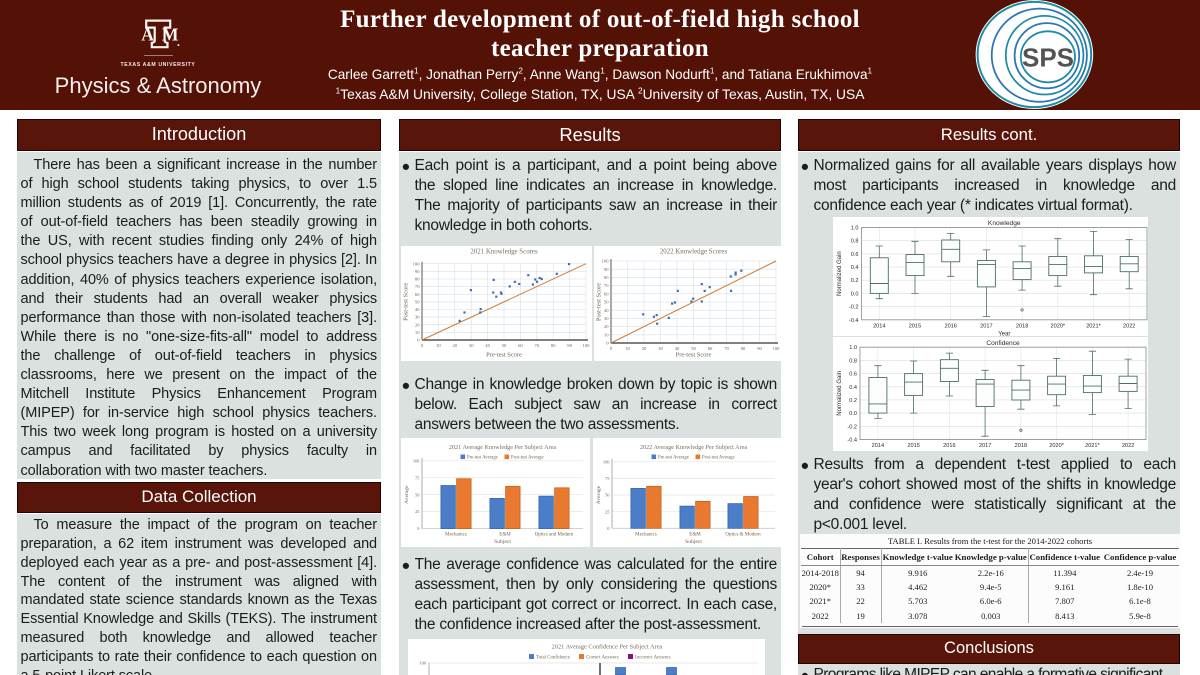  I want to click on svg-text: 2022 Knowledge Scores, so click(694, 252).